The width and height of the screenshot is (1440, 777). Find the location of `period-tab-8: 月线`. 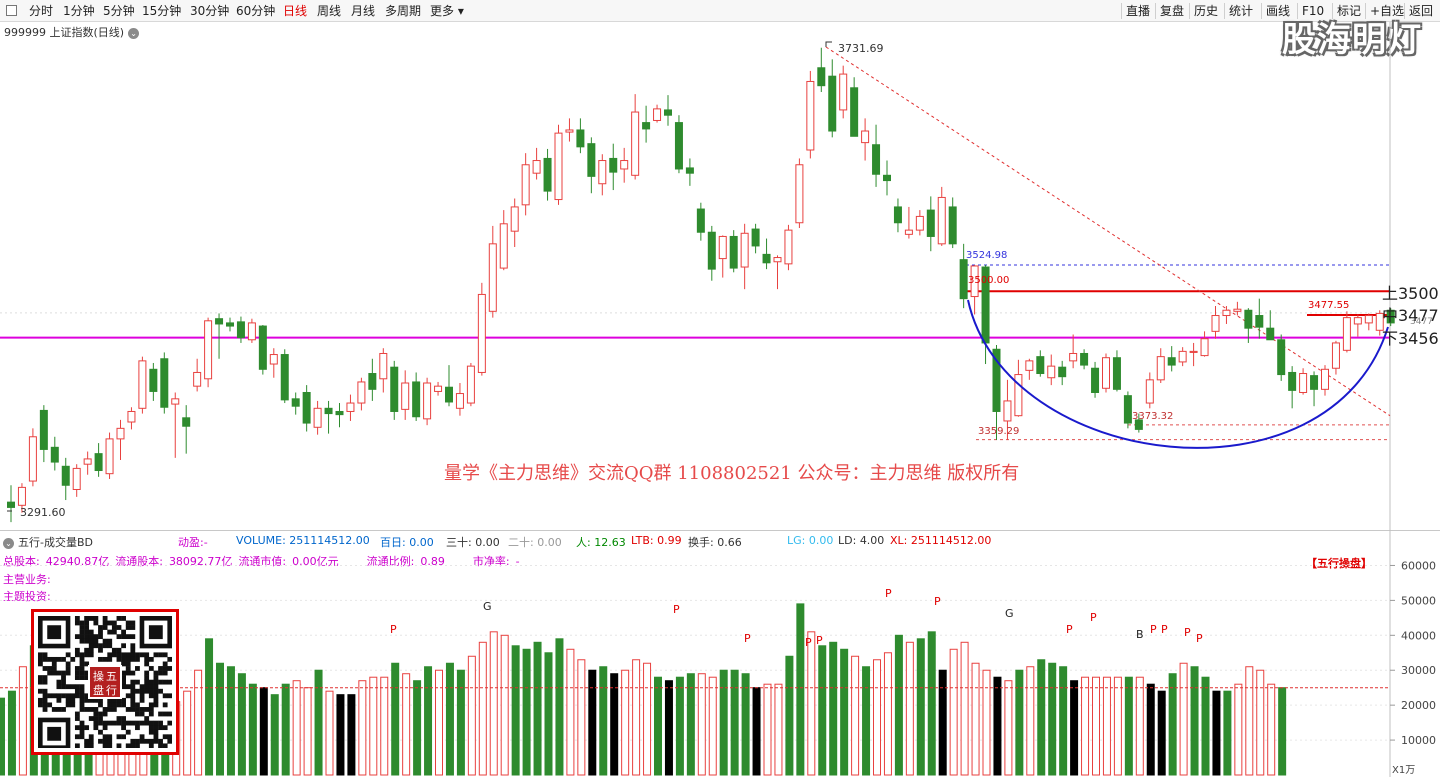

period-tab-8: 月线 is located at coordinates (363, 11).